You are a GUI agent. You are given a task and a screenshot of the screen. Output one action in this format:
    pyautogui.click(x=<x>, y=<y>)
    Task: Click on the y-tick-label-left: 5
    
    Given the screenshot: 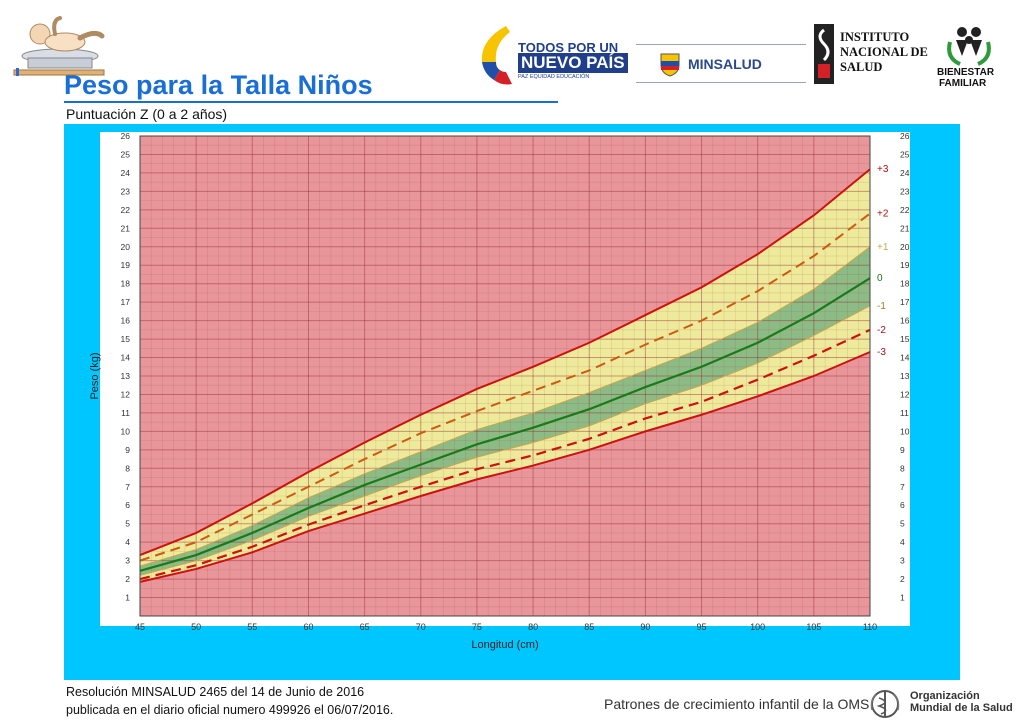 What is the action you would take?
    pyautogui.click(x=127, y=524)
    